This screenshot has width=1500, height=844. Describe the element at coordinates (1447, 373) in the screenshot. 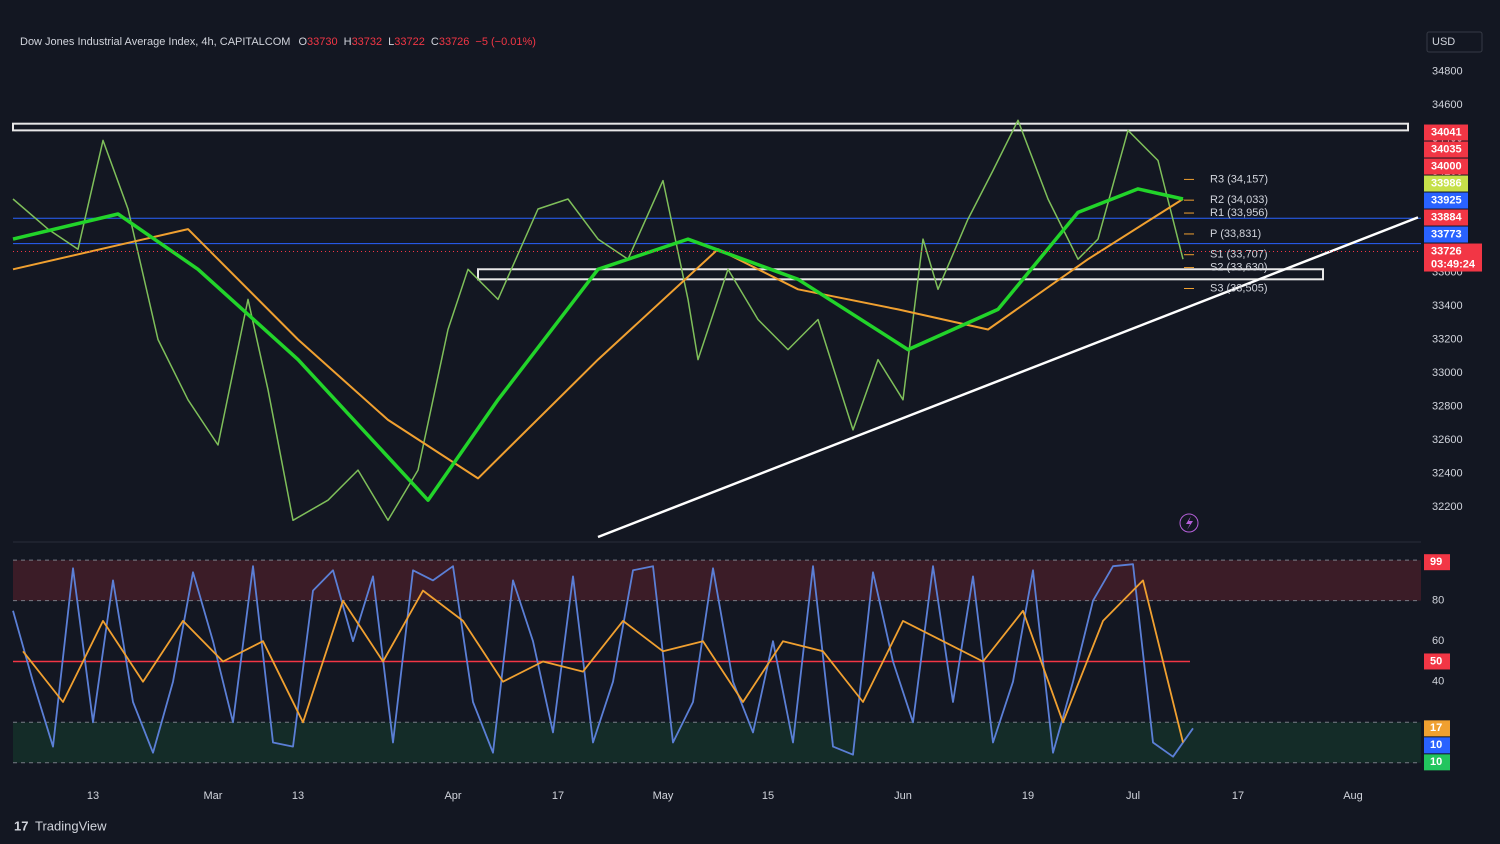

I see `y-tick-label: 33000` at that location.